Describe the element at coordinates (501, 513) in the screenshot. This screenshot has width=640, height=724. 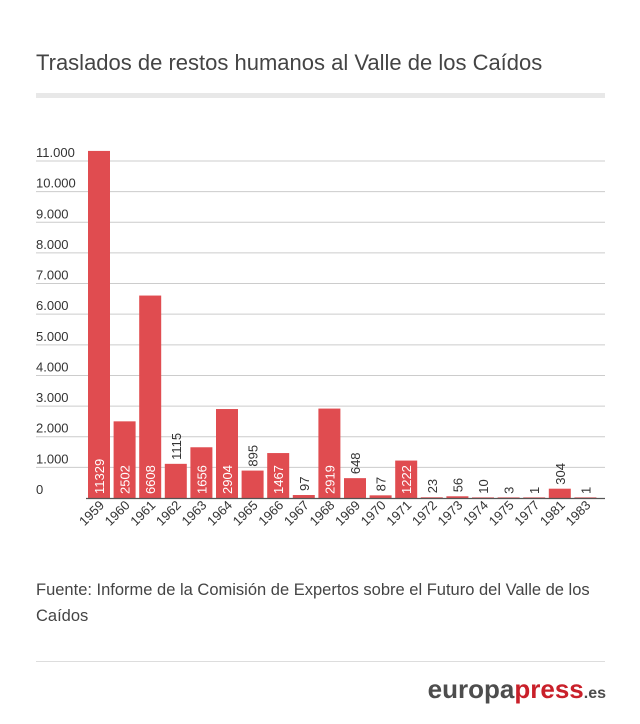
I see `x-tick-label: 1975` at that location.